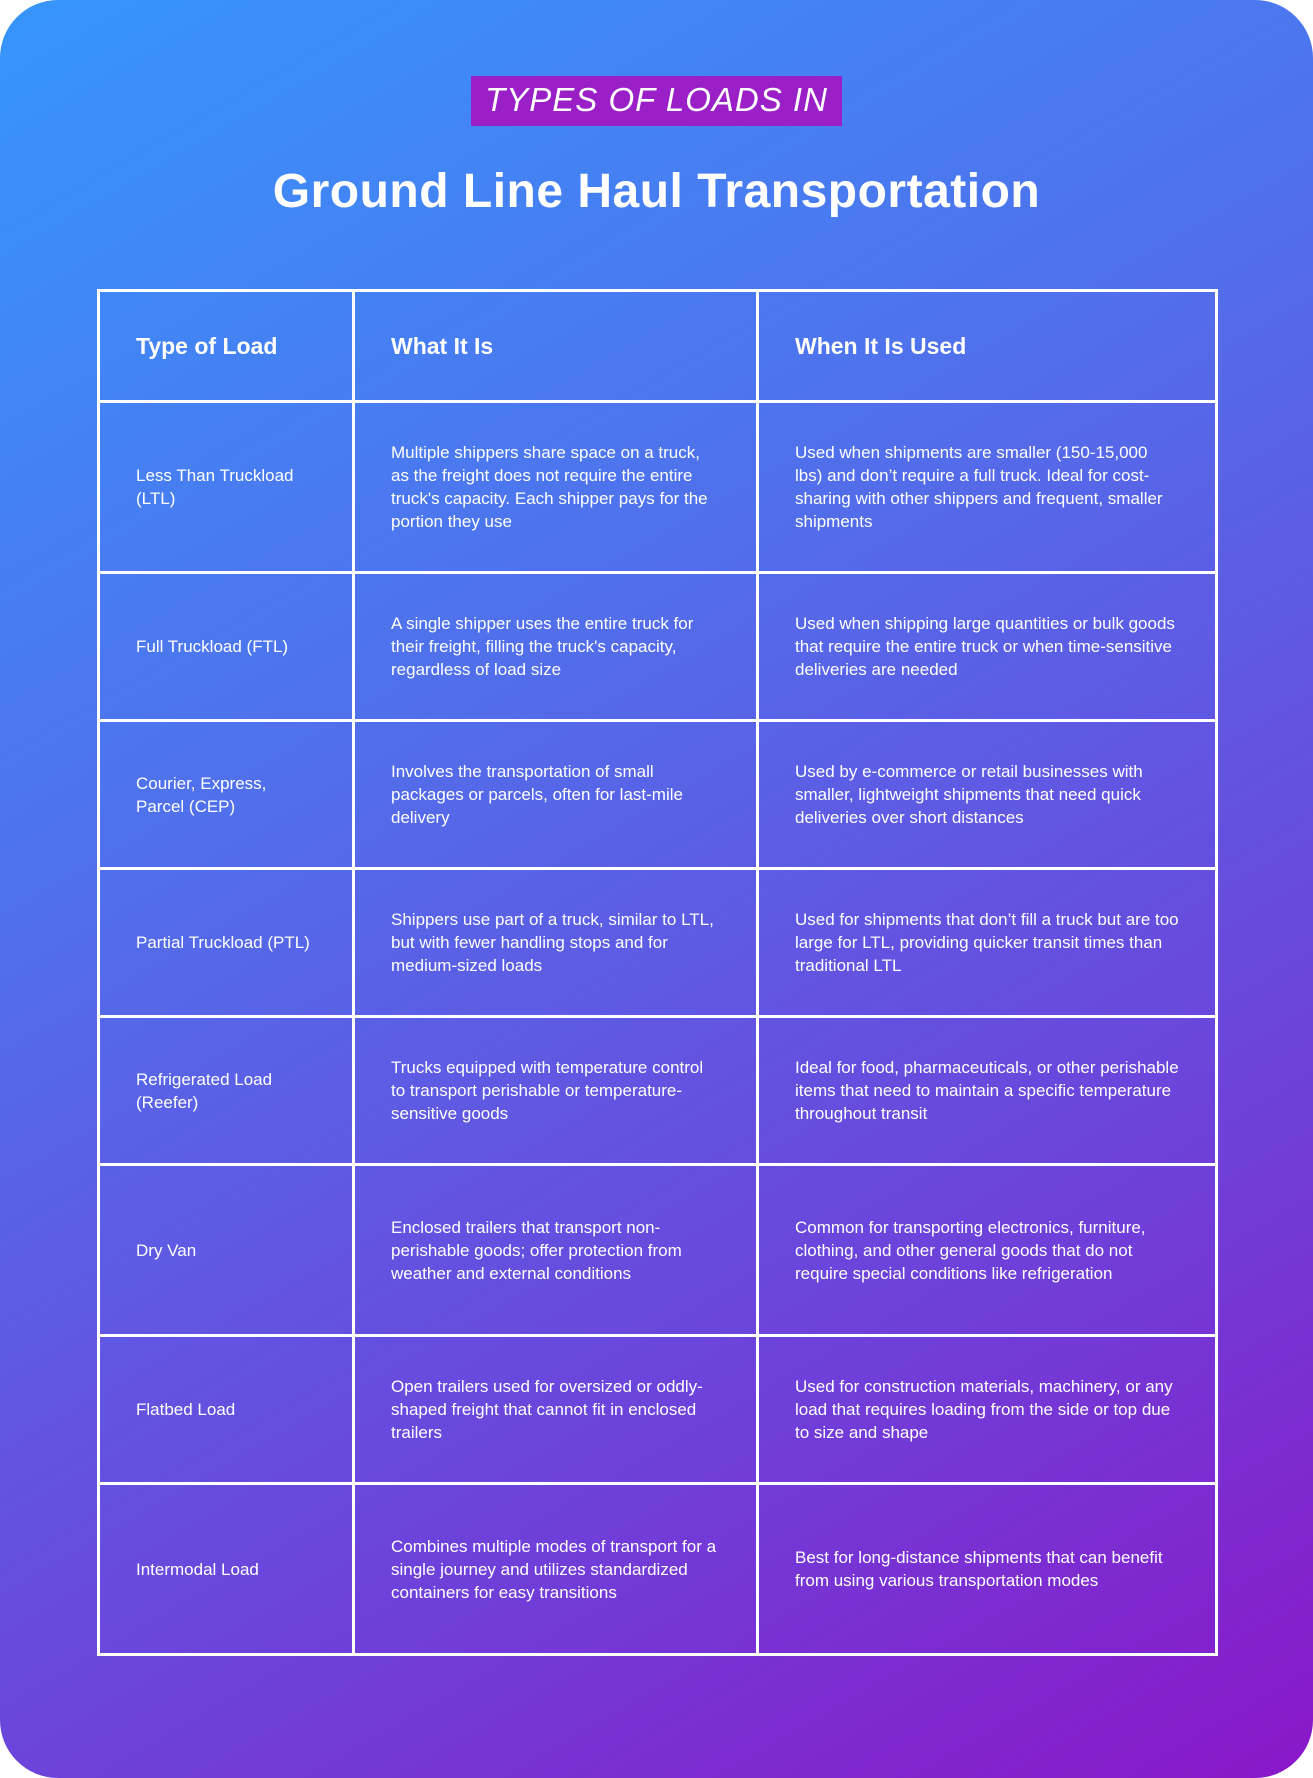 The width and height of the screenshot is (1313, 1778). What do you see at coordinates (555, 346) in the screenshot?
I see `column-header-what: What It Is` at bounding box center [555, 346].